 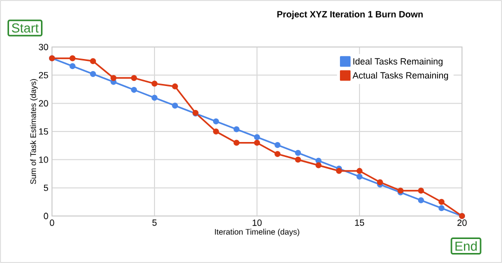 I want to click on text: End, so click(x=466, y=246).